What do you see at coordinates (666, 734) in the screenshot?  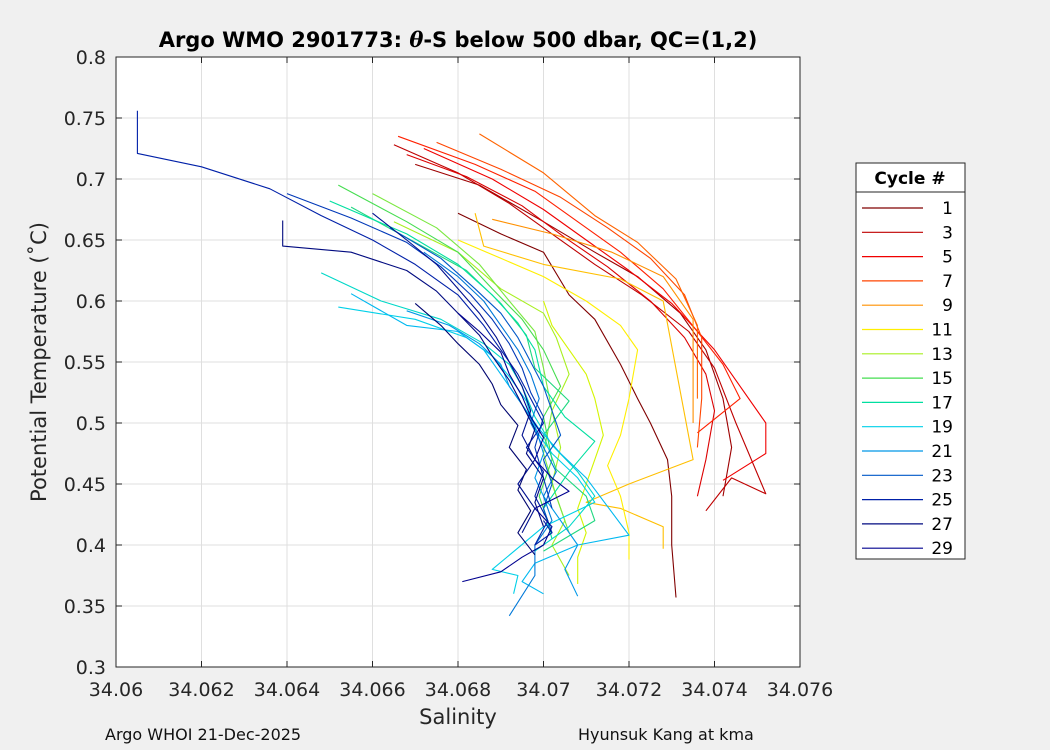 I see `footer-right-text: Hyunsuk Kang at kma` at bounding box center [666, 734].